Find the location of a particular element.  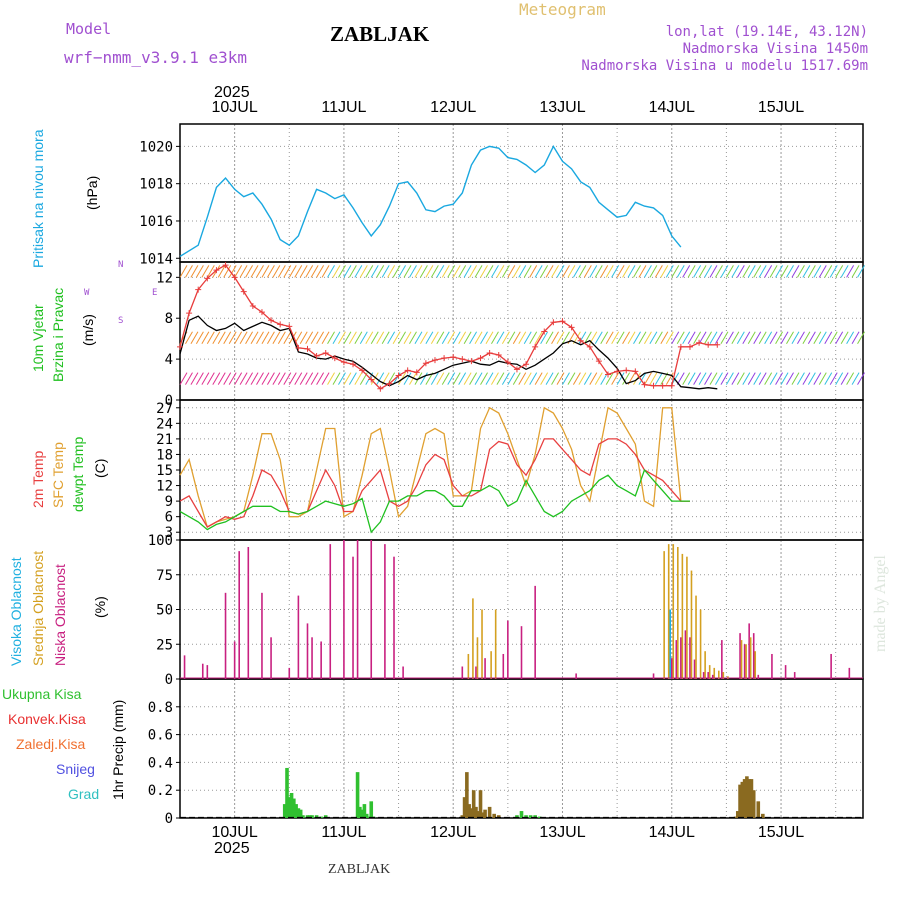

legend-convective: Konvek.Kisa is located at coordinates (47, 719).